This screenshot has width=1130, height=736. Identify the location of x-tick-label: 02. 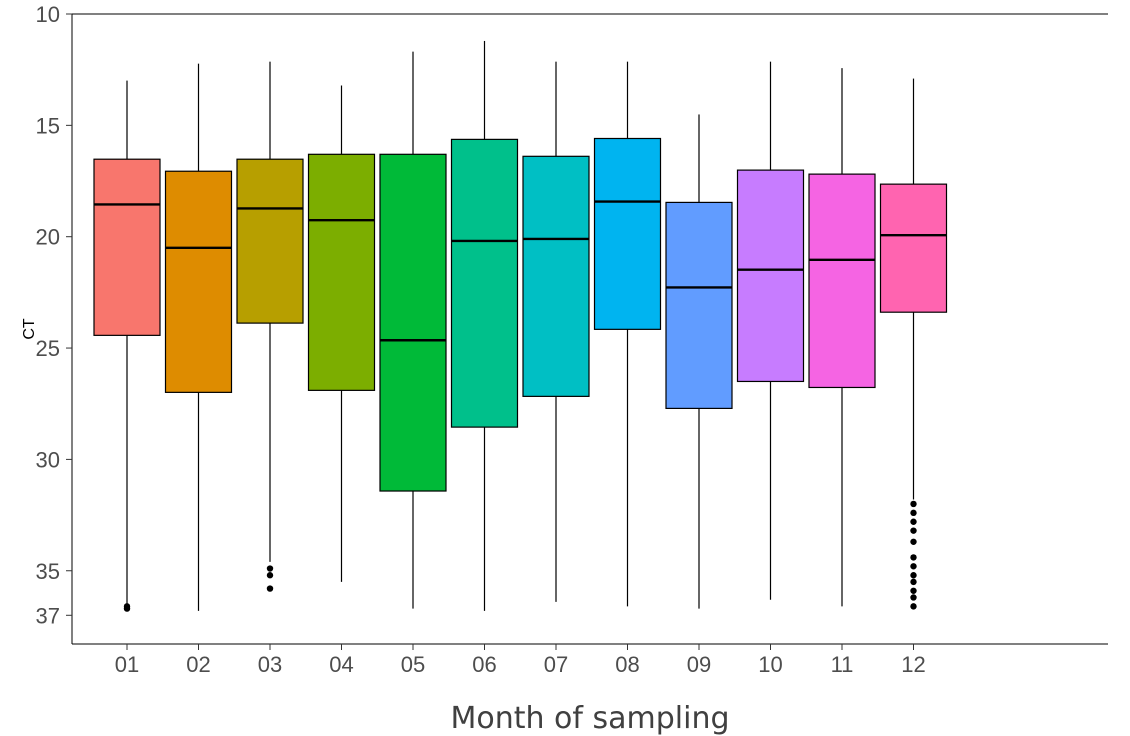
(198, 664).